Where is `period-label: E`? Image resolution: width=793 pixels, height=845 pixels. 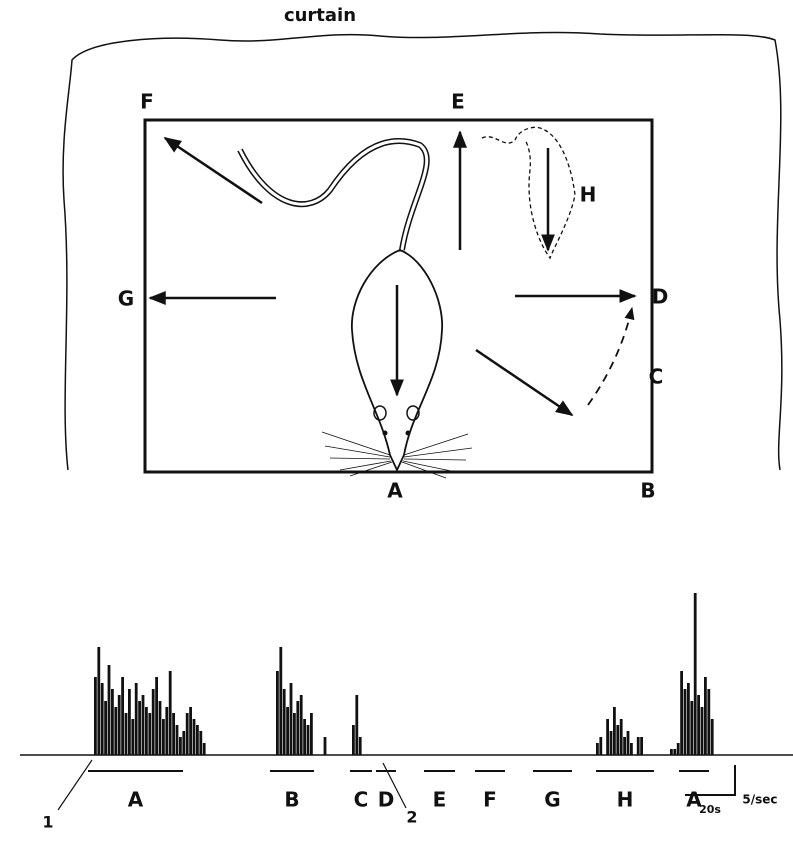
period-label: E is located at coordinates (440, 800).